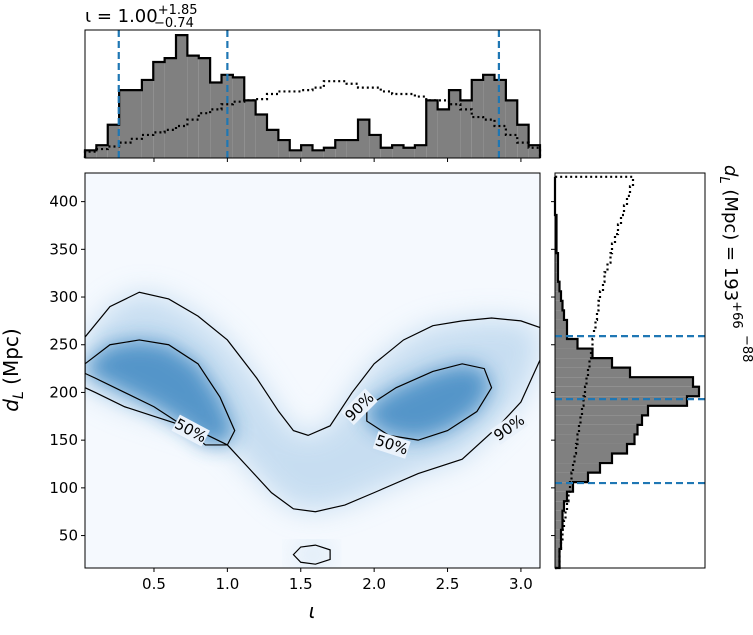 This screenshot has width=753, height=635. I want to click on top-title-sub: −0.74, so click(174, 23).